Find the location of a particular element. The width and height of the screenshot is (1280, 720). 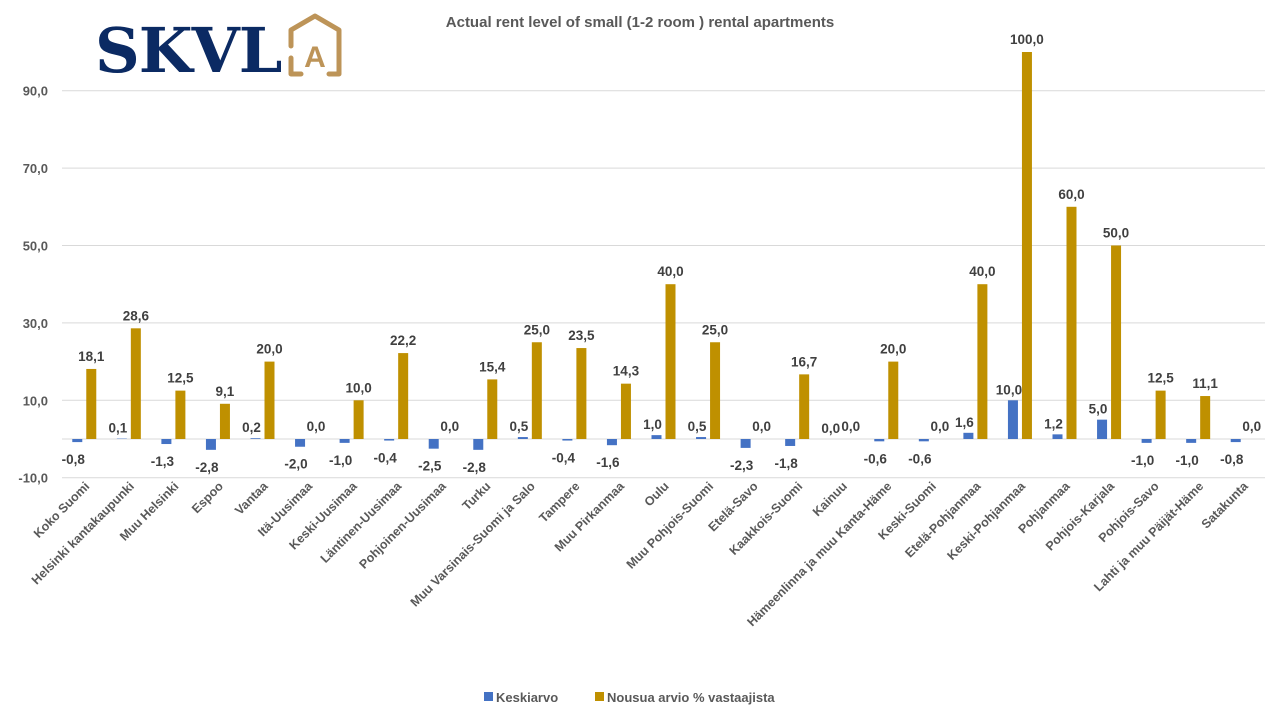

category-label: Kainuu is located at coordinates (830, 499).